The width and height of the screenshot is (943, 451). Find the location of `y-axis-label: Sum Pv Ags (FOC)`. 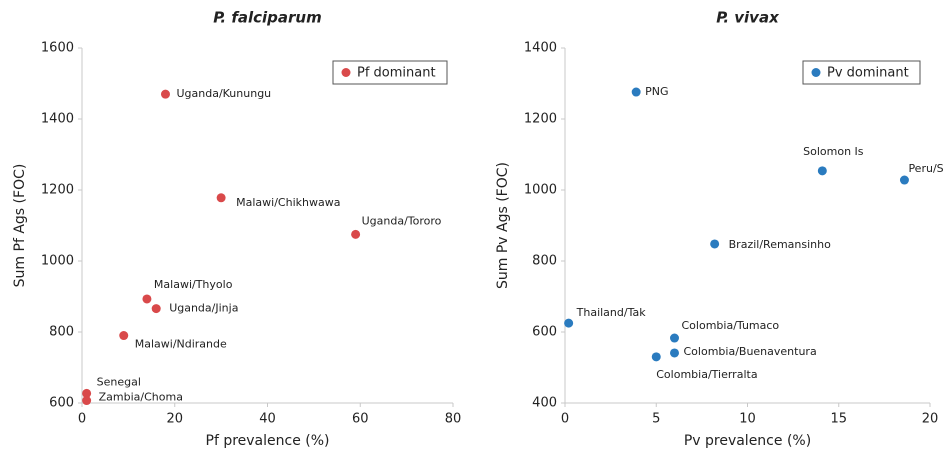

y-axis-label: Sum Pv Ags (FOC) is located at coordinates (503, 225).